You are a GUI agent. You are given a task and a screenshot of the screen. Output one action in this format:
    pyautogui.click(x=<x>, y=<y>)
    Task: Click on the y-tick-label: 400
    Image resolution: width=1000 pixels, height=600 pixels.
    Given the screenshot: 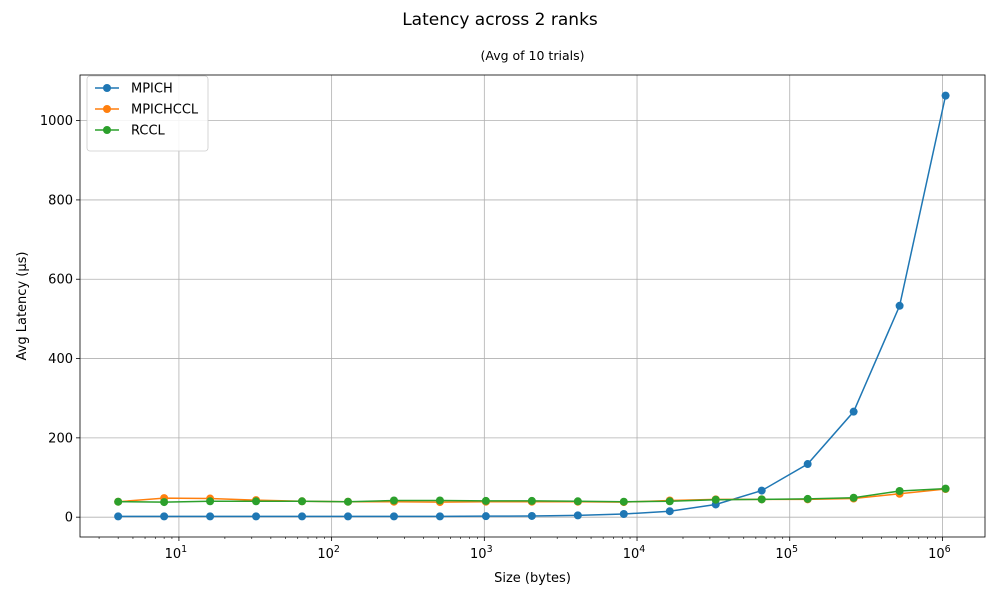 What is the action you would take?
    pyautogui.click(x=60, y=359)
    